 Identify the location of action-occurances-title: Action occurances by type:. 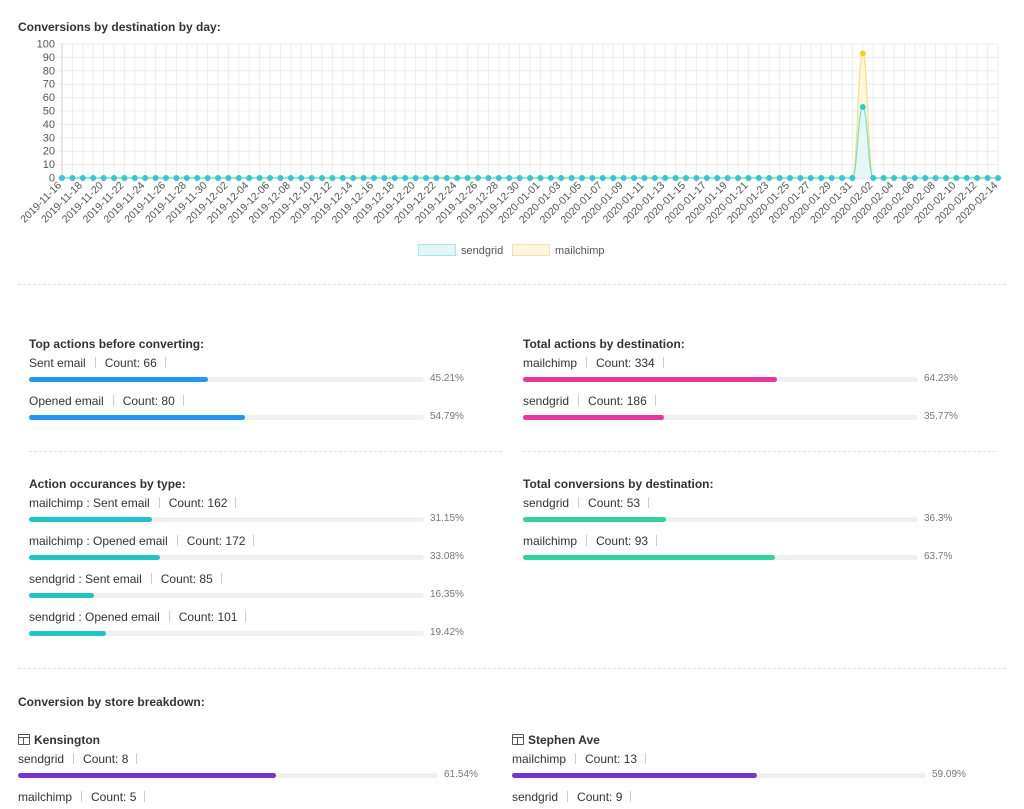
(107, 484).